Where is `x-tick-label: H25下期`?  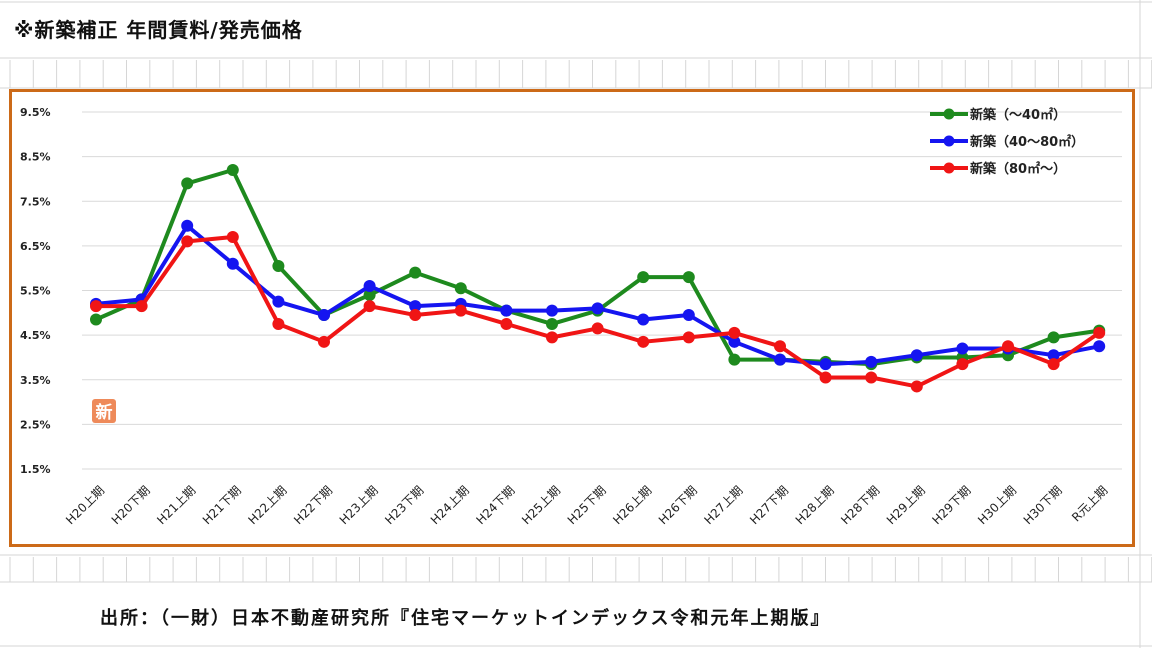
x-tick-label: H25下期 is located at coordinates (587, 505).